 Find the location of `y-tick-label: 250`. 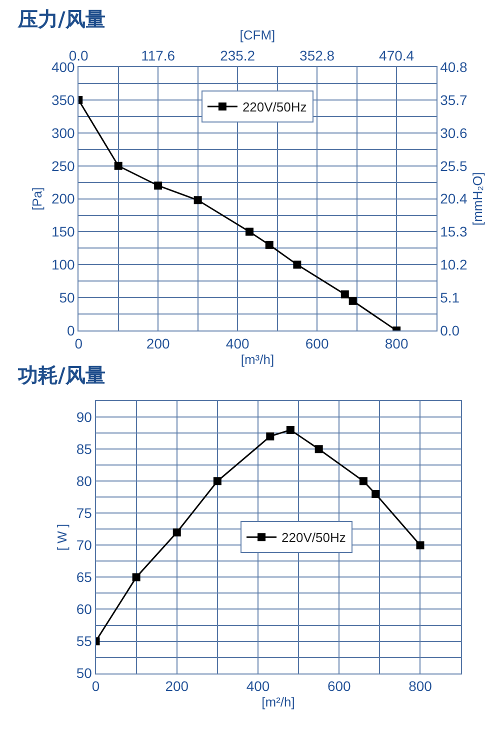

y-tick-label: 250 is located at coordinates (63, 166).